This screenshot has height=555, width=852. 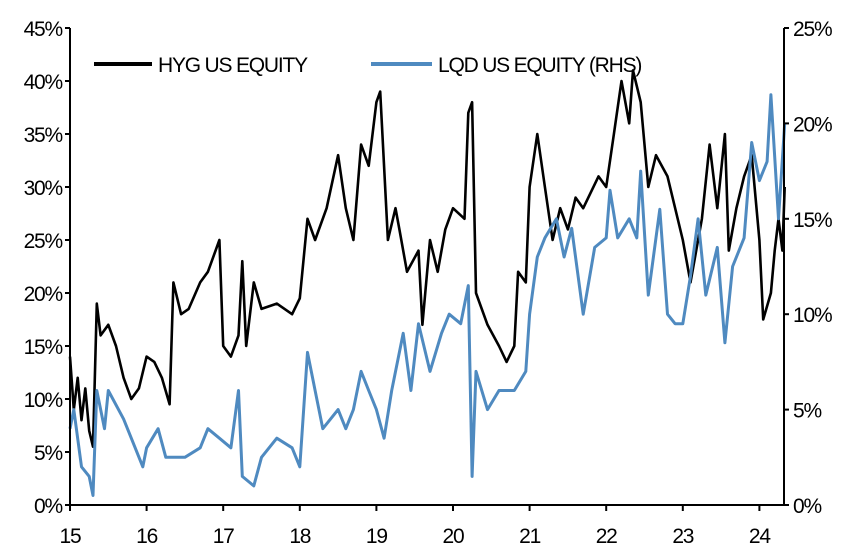 What do you see at coordinates (812, 220) in the screenshot?
I see `y2-tick-label: 15%` at bounding box center [812, 220].